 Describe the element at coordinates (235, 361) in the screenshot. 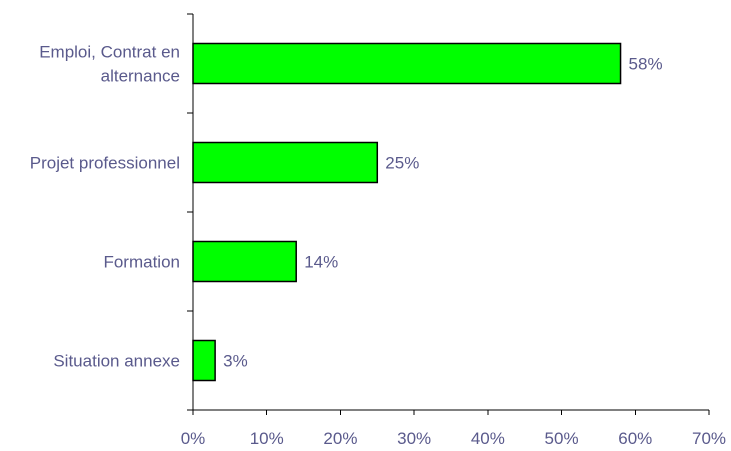

I see `data-label: 3%` at that location.